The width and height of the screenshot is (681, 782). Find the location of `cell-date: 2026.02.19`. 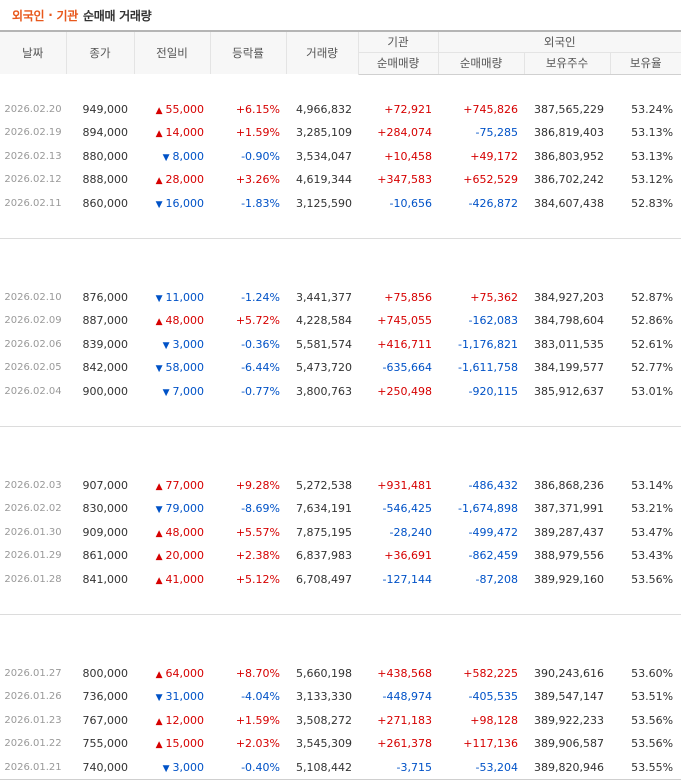

cell-date: 2026.02.19 is located at coordinates (33, 133).